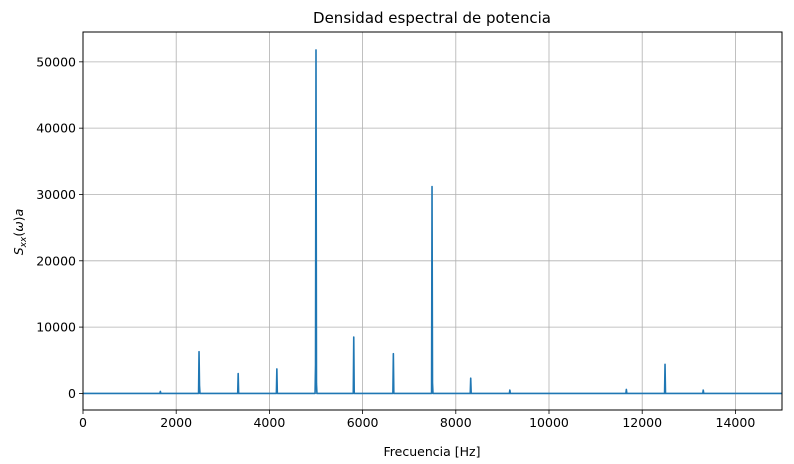  What do you see at coordinates (736, 422) in the screenshot?
I see `x-tick-label: 14000` at bounding box center [736, 422].